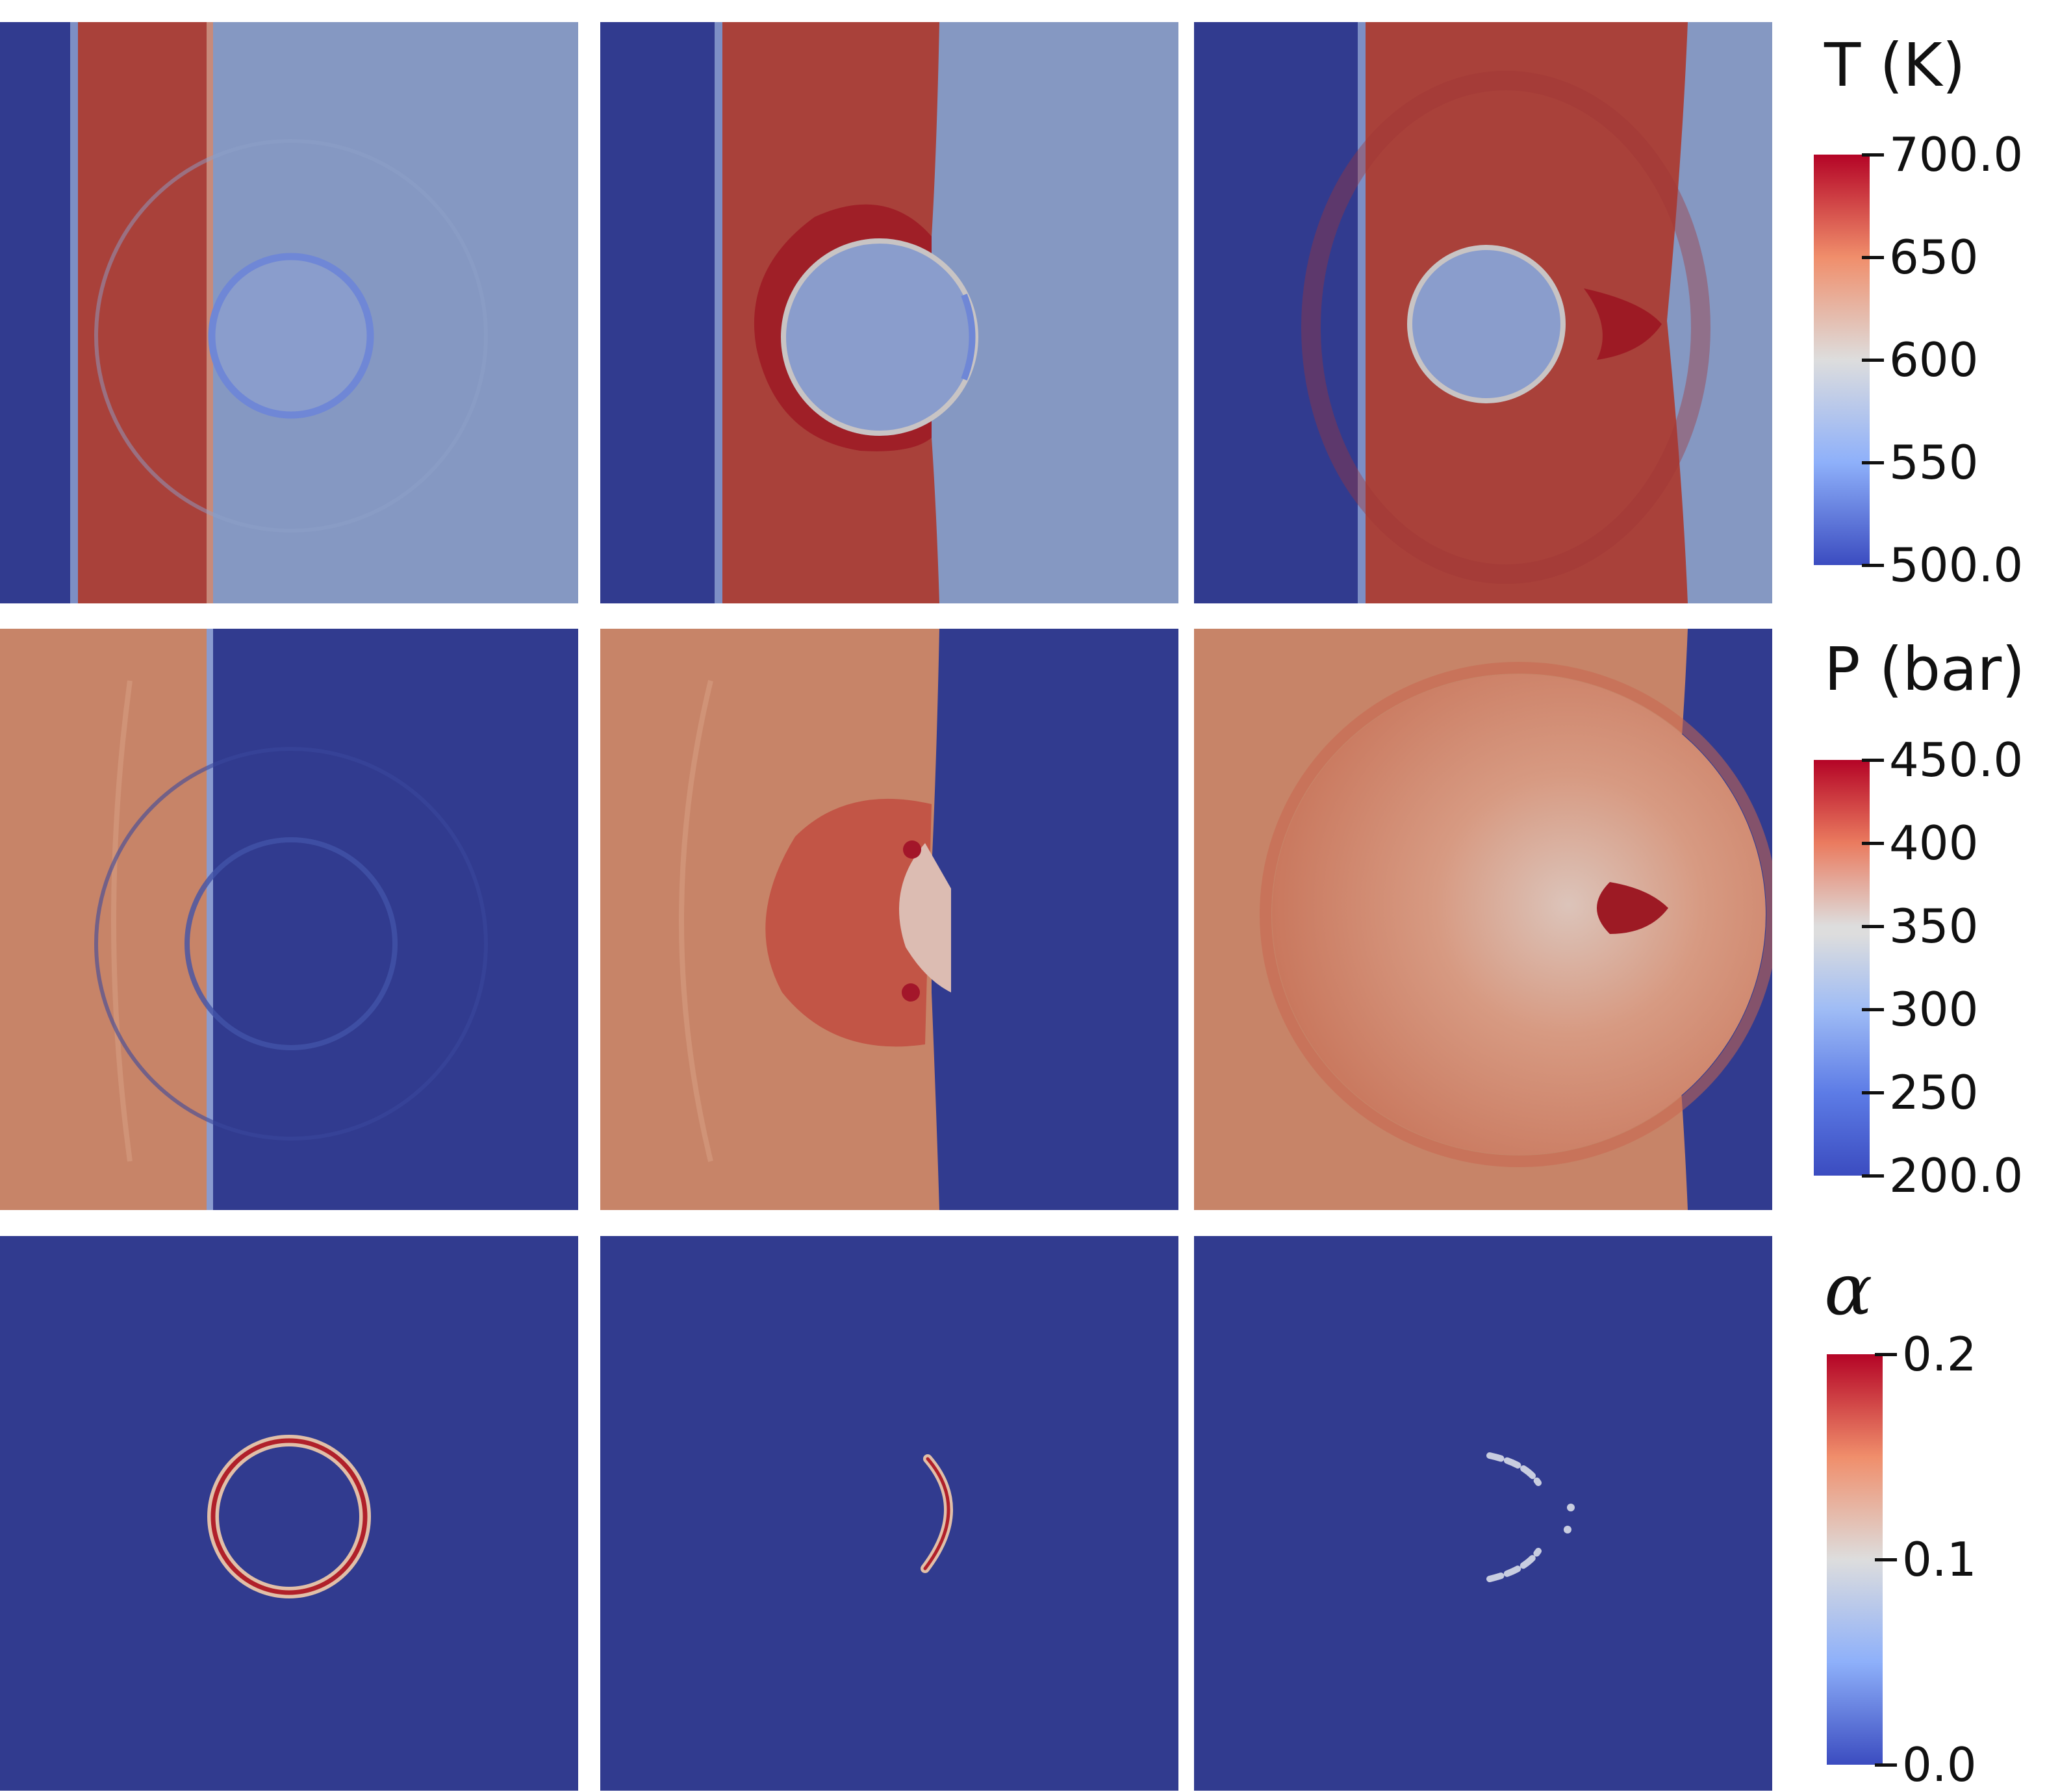 This screenshot has height=1792, width=2047. Describe the element at coordinates (1939, 1560) in the screenshot. I see `void-fraction-colorbar-tick-label: 0.1` at that location.